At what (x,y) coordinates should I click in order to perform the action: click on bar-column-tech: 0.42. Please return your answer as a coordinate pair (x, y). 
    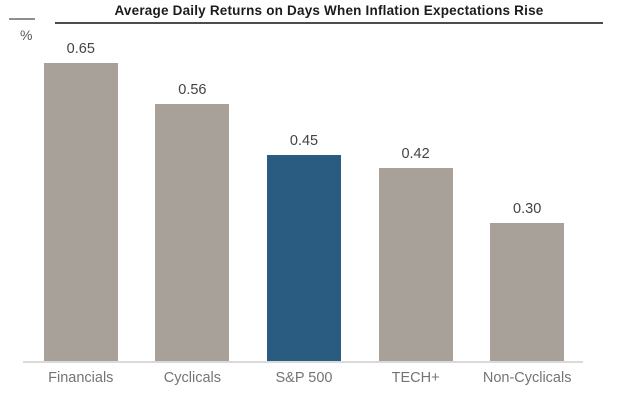
    Looking at the image, I should click on (416, 200).